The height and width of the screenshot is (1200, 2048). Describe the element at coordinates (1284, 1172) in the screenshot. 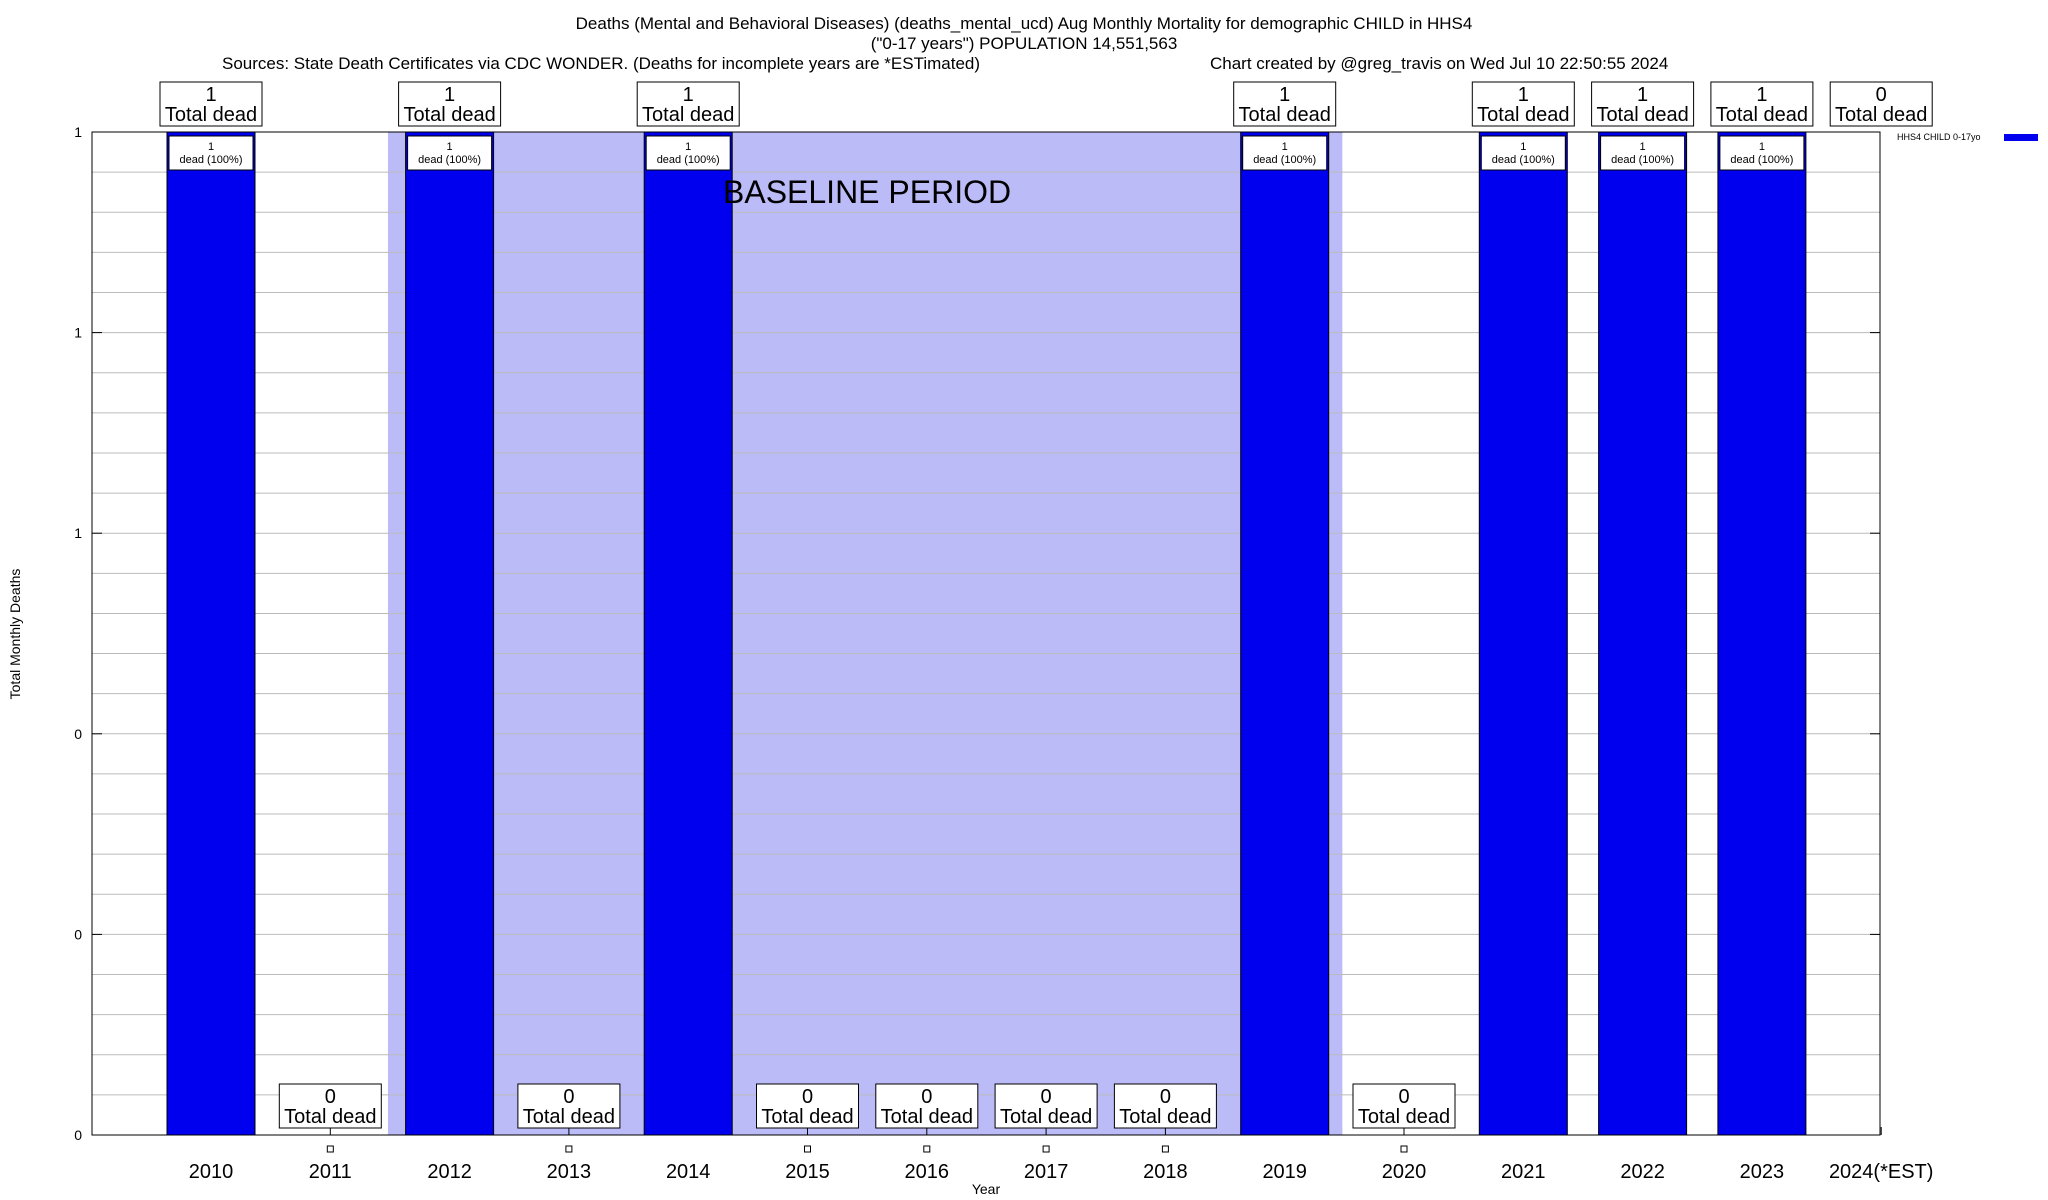

I see `x-tick-label: 2019` at that location.